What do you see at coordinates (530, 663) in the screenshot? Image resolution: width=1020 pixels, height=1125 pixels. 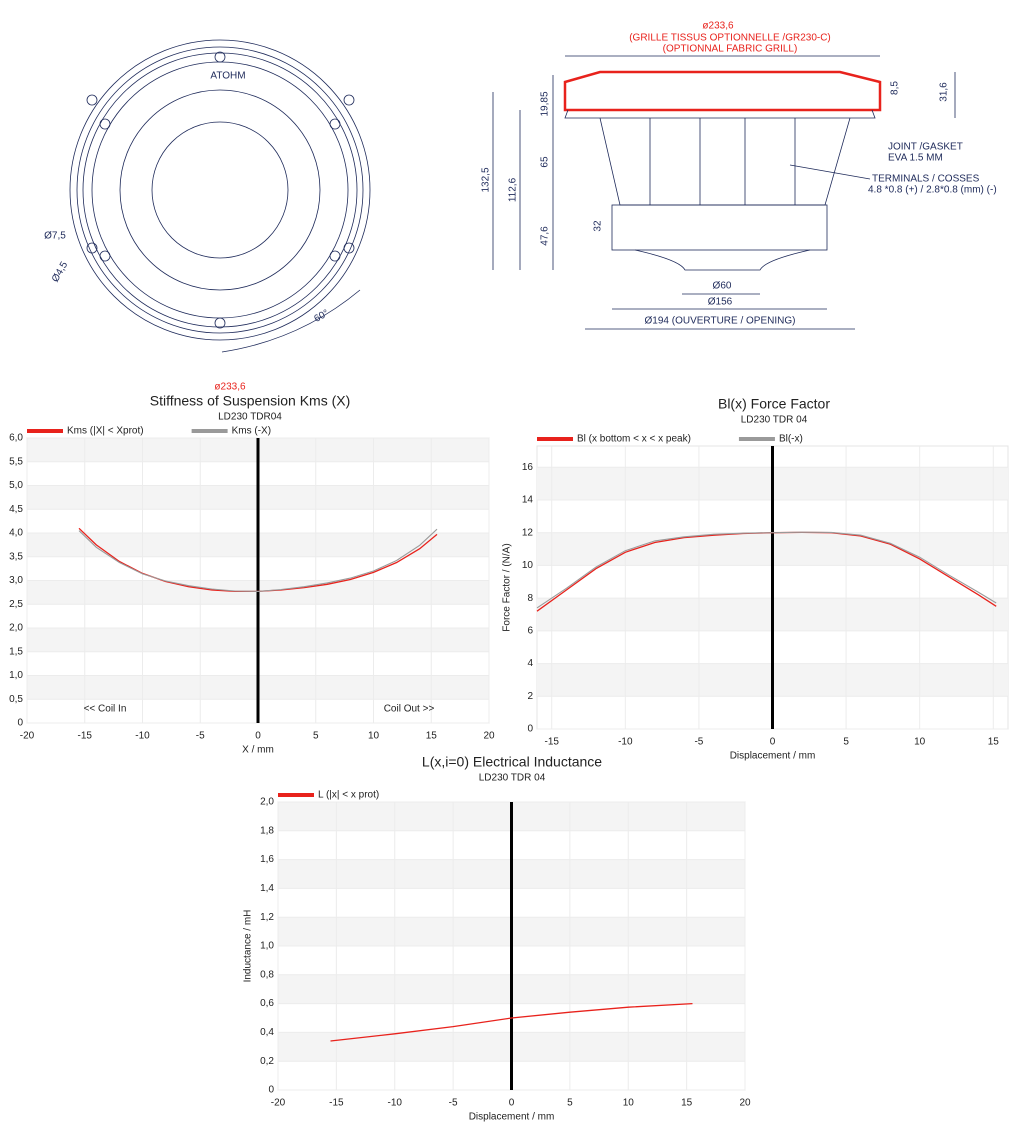 I see `y-tick-label: 4` at bounding box center [530, 663].